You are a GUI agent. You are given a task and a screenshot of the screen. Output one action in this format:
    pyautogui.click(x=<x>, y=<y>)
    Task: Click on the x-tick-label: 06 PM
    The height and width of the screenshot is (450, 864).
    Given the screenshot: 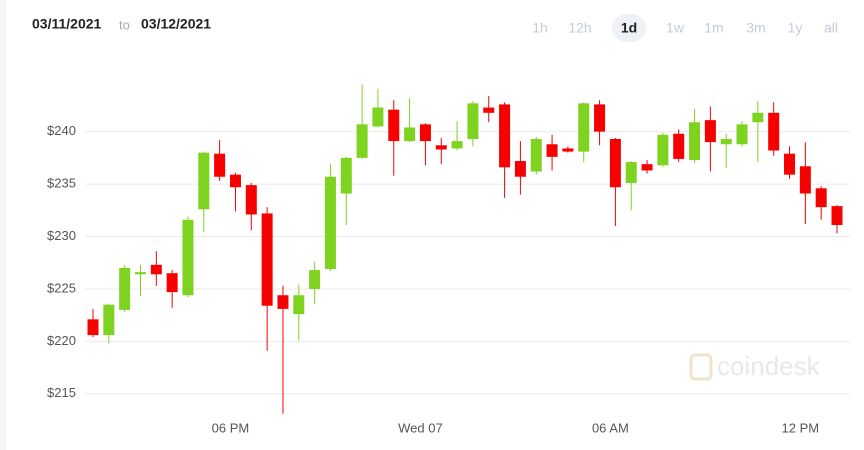 What is the action you would take?
    pyautogui.click(x=231, y=427)
    